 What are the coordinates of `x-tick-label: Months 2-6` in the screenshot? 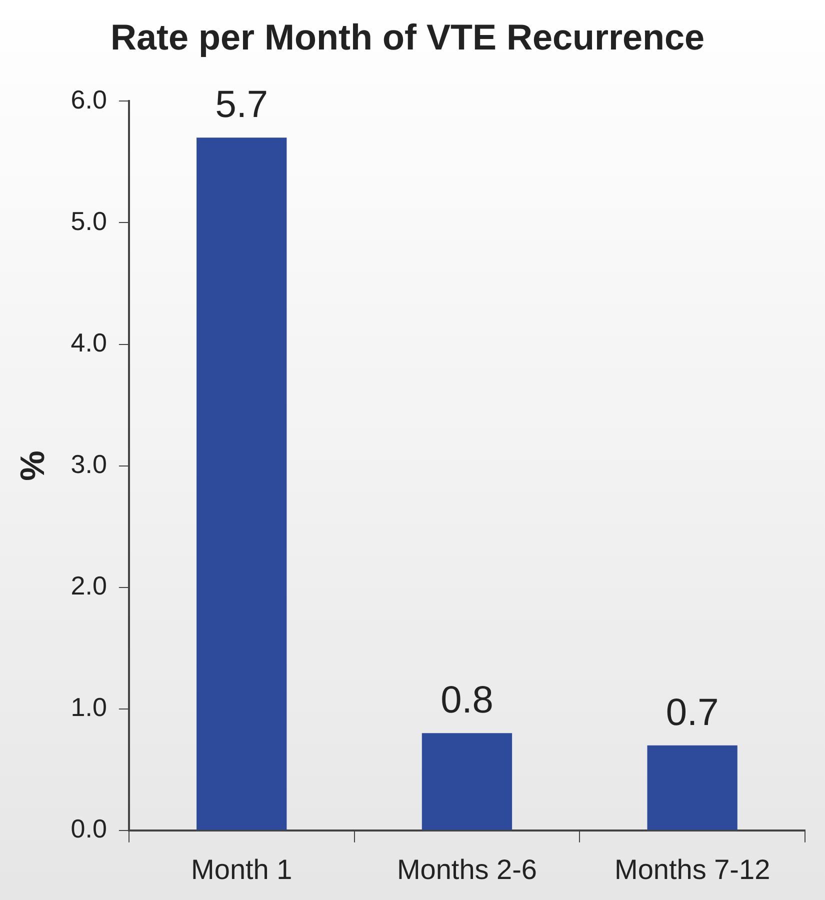 It's located at (467, 869).